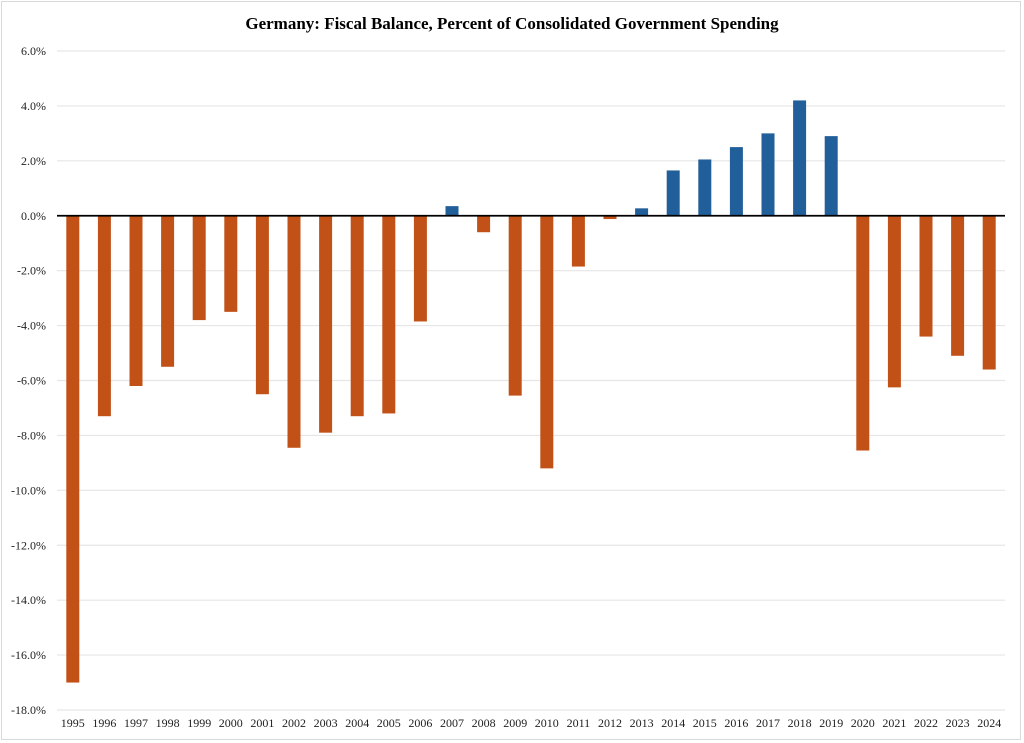 The width and height of the screenshot is (1024, 743). I want to click on bar-2019, so click(831, 176).